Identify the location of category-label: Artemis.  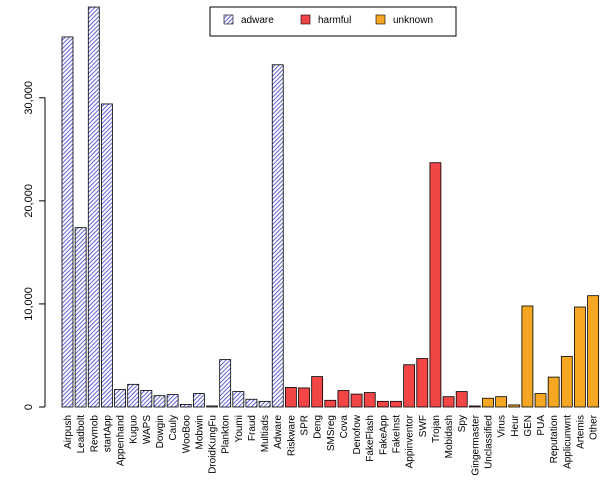
(580, 432).